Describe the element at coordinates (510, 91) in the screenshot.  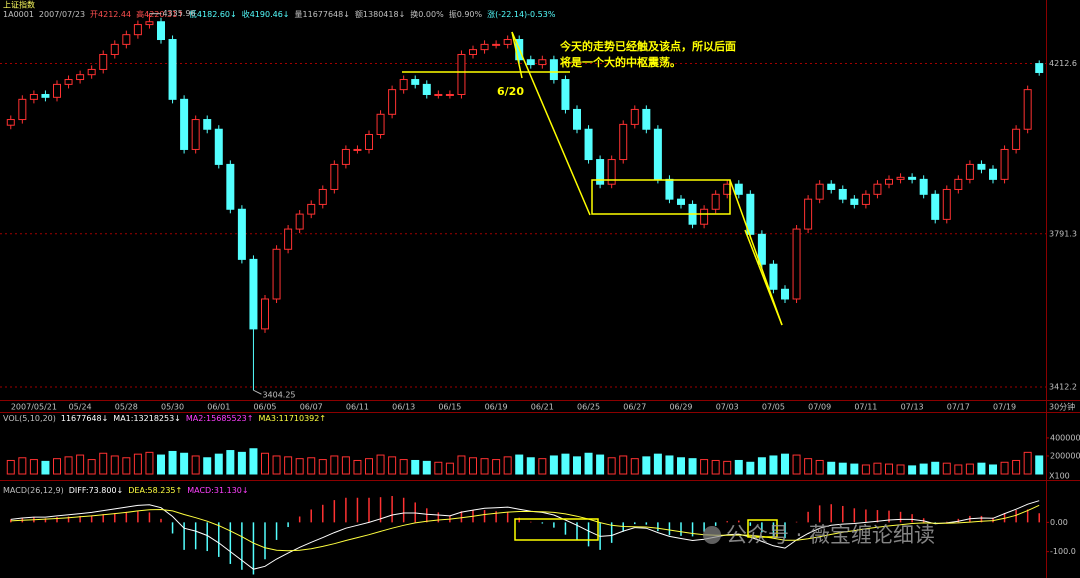
I see `annotation-date: 6/20` at that location.